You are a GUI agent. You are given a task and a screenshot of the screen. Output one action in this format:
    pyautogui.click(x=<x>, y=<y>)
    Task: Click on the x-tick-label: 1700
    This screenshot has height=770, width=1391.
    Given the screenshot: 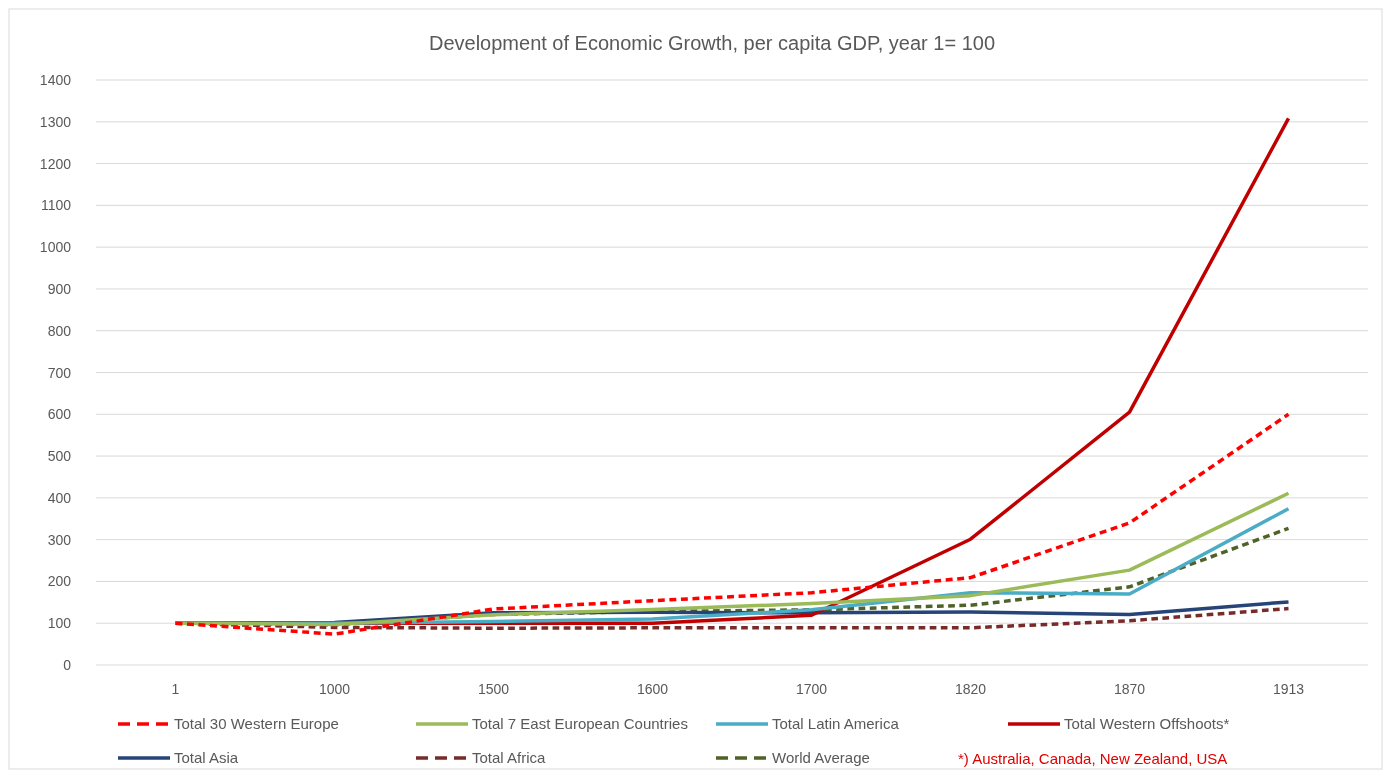 What is the action you would take?
    pyautogui.click(x=811, y=689)
    